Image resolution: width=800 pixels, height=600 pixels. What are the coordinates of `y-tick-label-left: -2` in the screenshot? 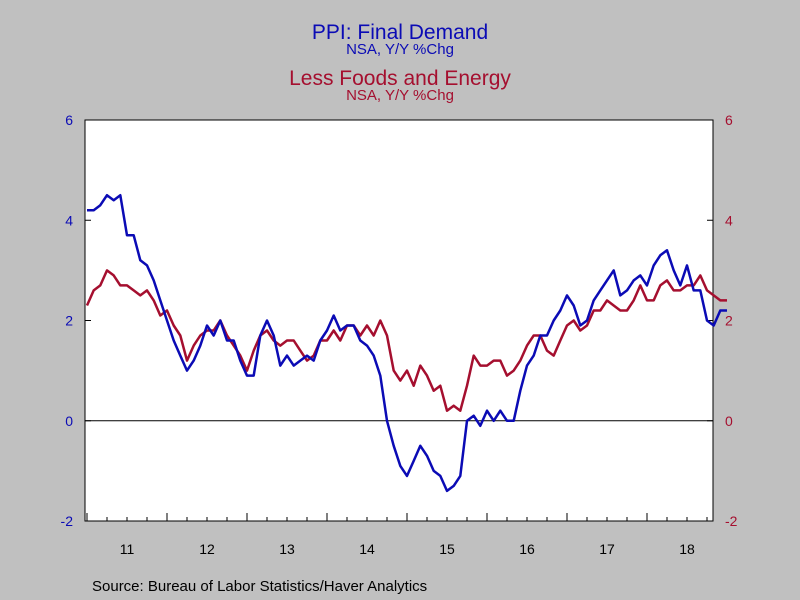 It's located at (67, 521).